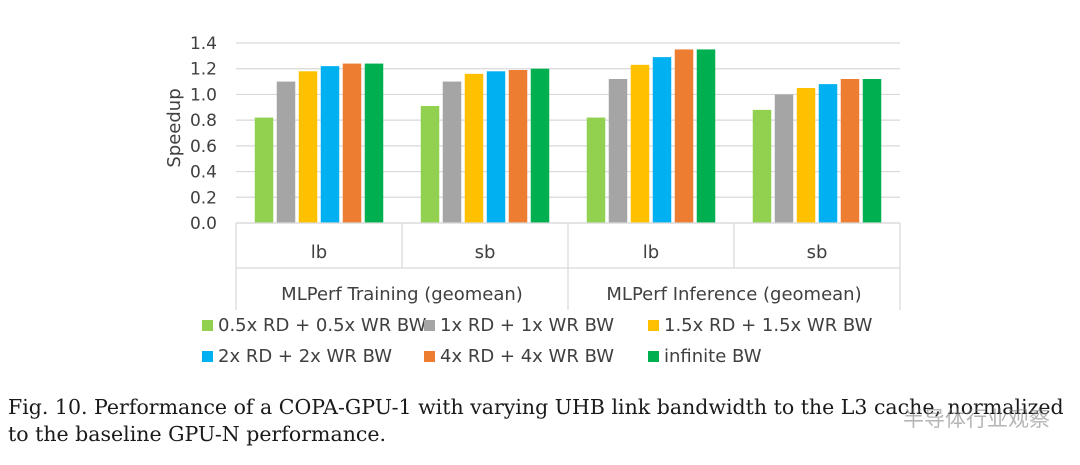  I want to click on watermark-text: 半导体行业观察, so click(976, 419).